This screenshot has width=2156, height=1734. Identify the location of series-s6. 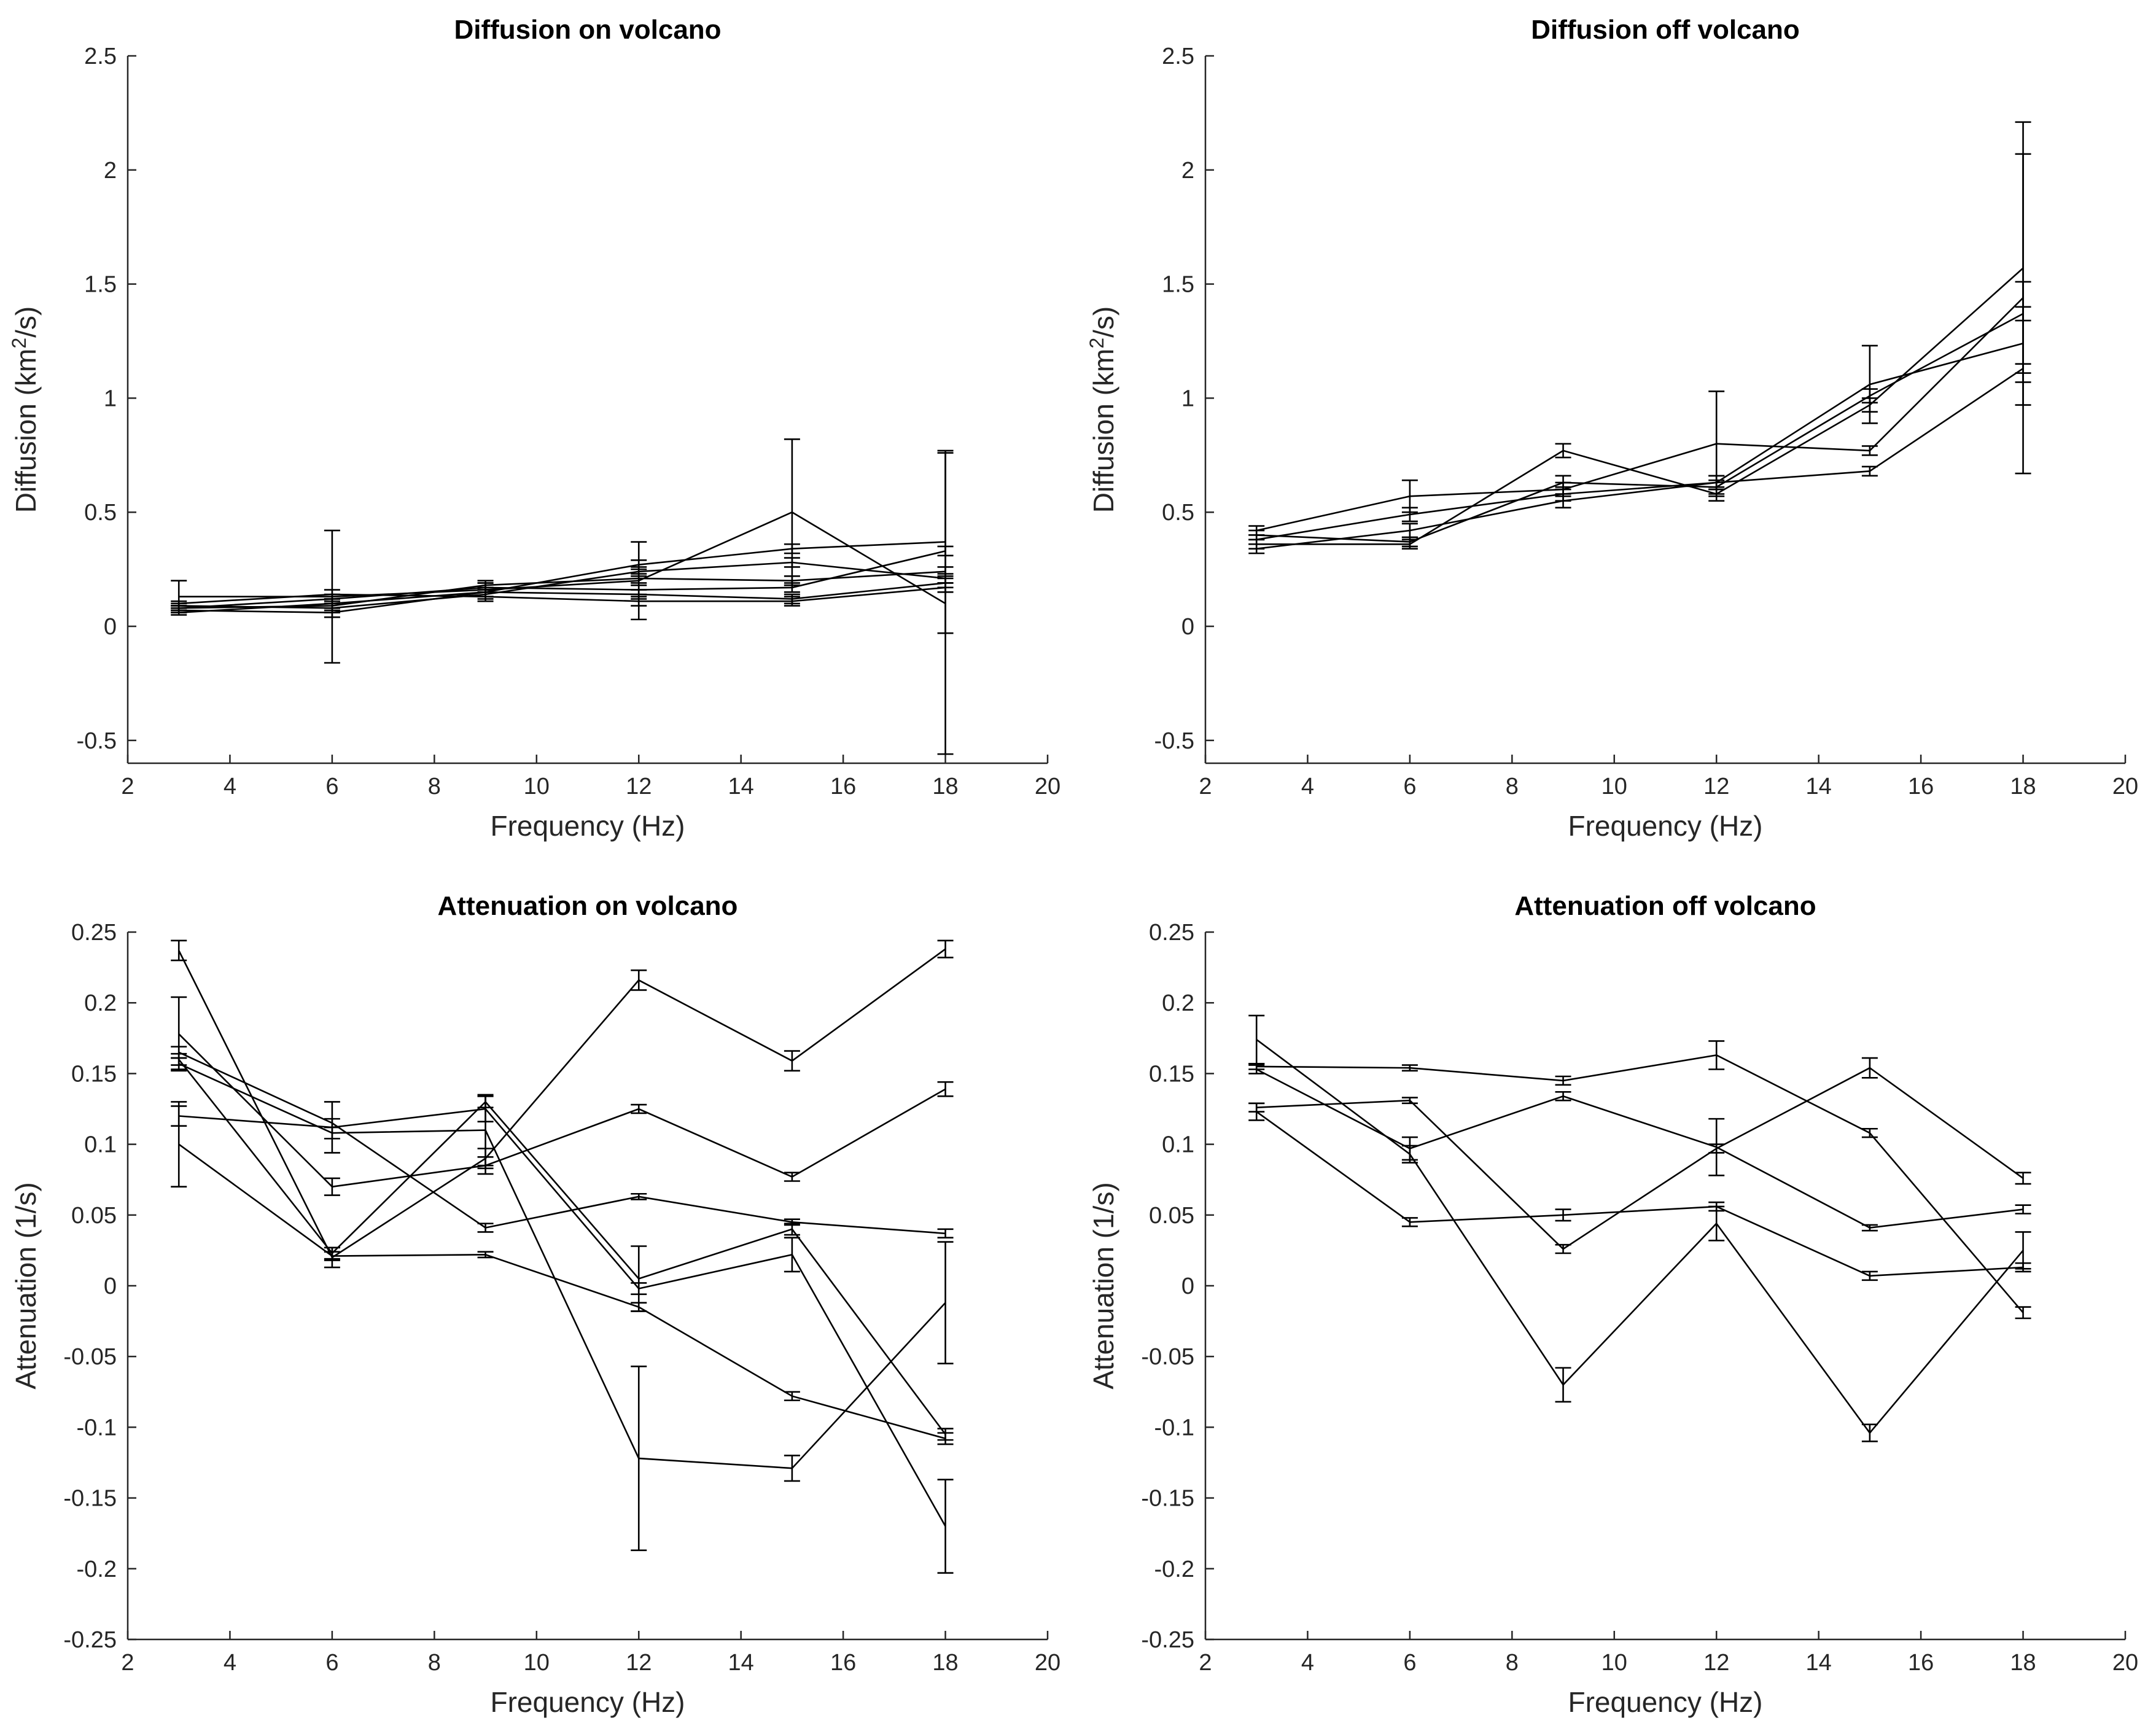
(562, 1335).